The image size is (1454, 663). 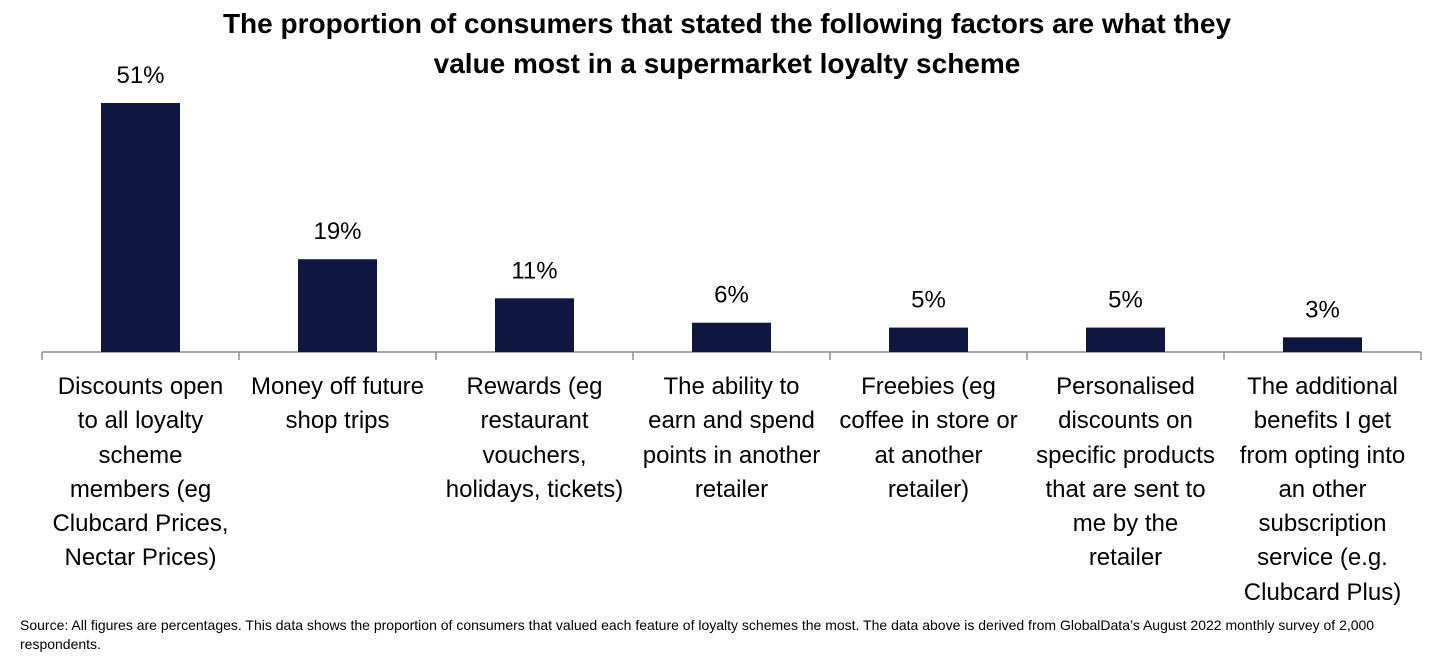 I want to click on data-label: 19%, so click(x=337, y=231).